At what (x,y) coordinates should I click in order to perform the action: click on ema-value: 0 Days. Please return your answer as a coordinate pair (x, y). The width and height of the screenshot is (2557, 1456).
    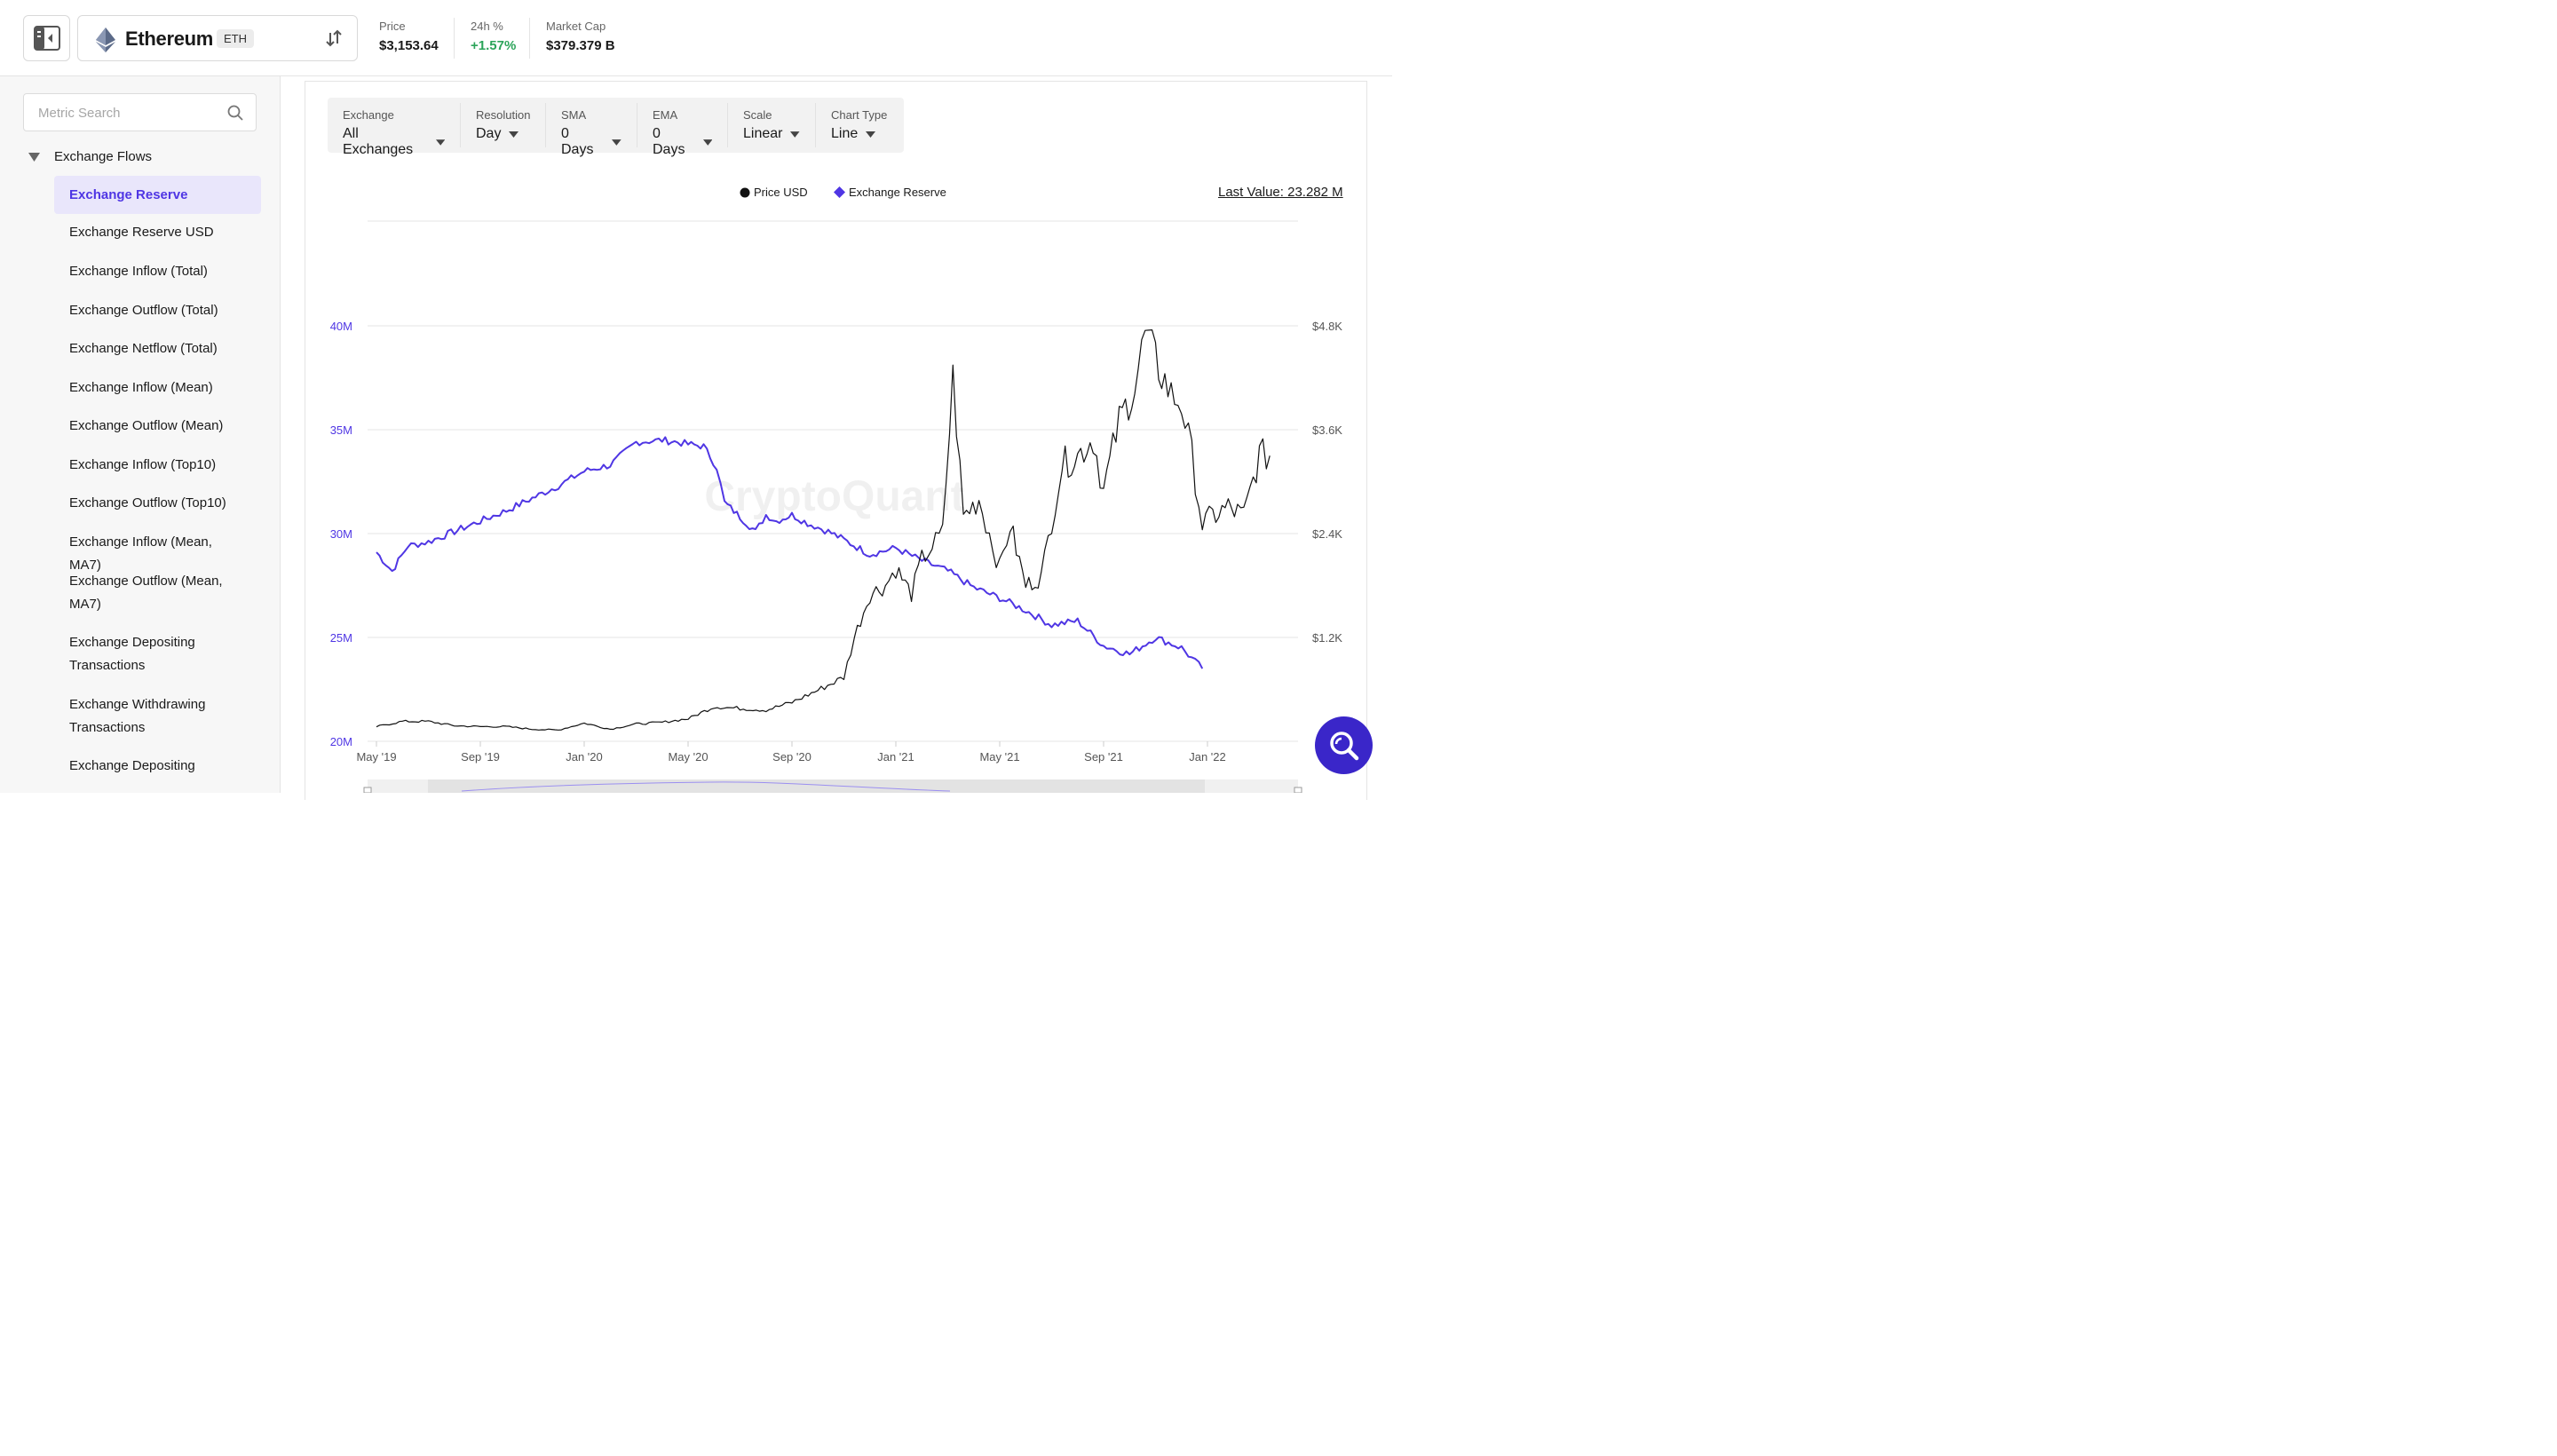
    Looking at the image, I should click on (669, 141).